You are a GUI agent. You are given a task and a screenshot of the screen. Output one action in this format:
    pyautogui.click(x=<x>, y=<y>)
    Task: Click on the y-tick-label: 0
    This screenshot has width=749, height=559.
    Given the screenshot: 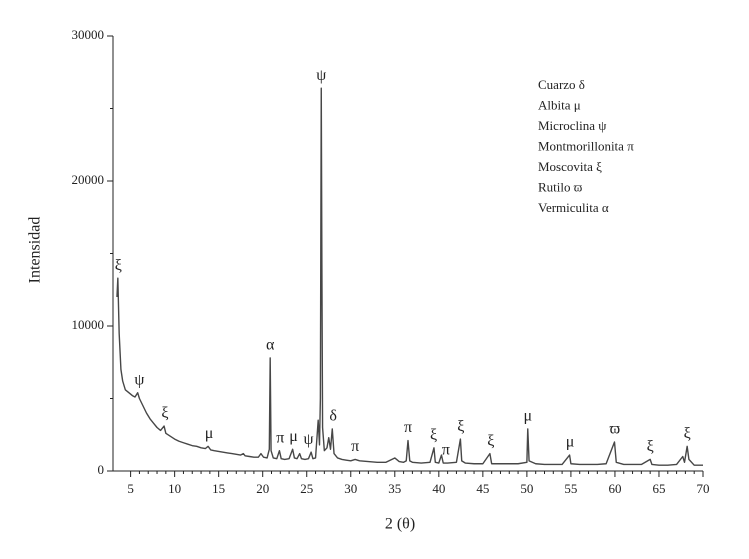 What is the action you would take?
    pyautogui.click(x=101, y=469)
    